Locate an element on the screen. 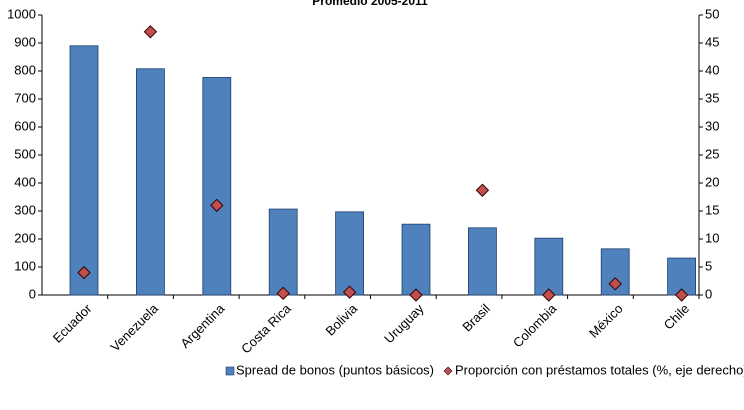  x-tick-label: Colombia is located at coordinates (535, 325).